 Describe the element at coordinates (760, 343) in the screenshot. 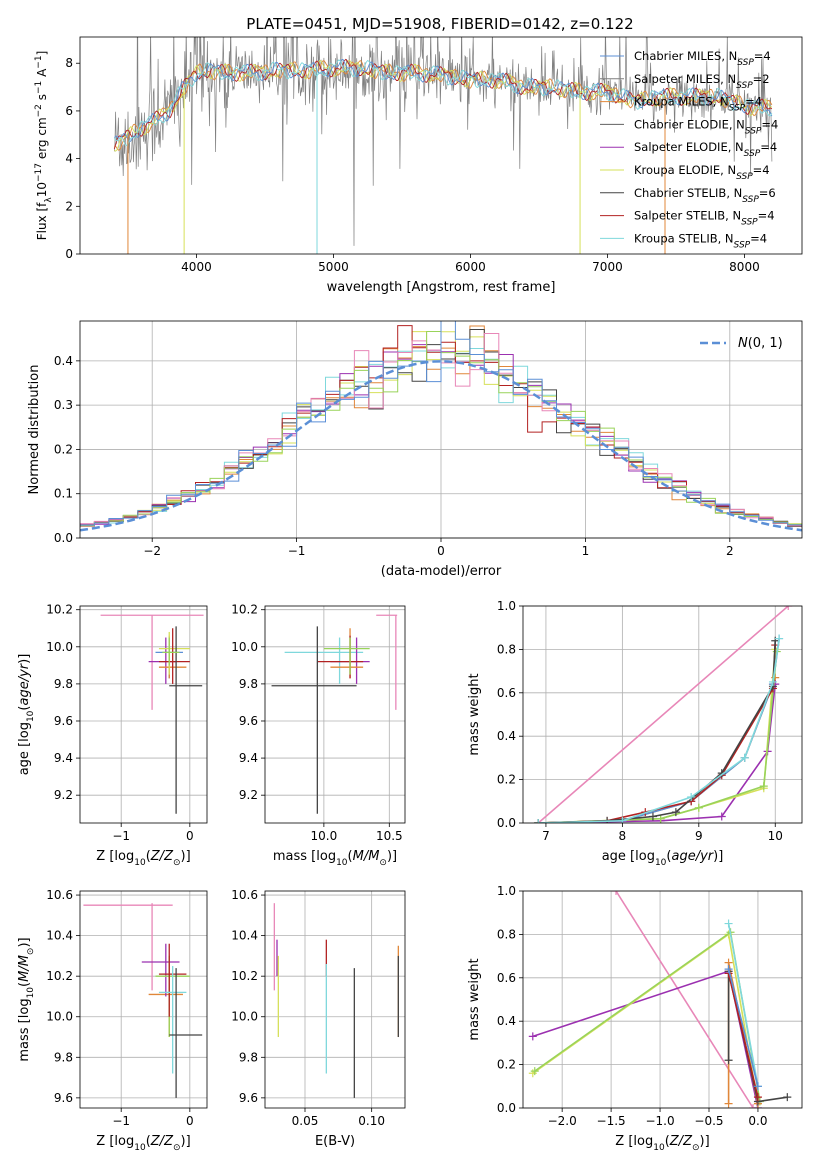

I see `legend-entry: N(0, 1)` at that location.